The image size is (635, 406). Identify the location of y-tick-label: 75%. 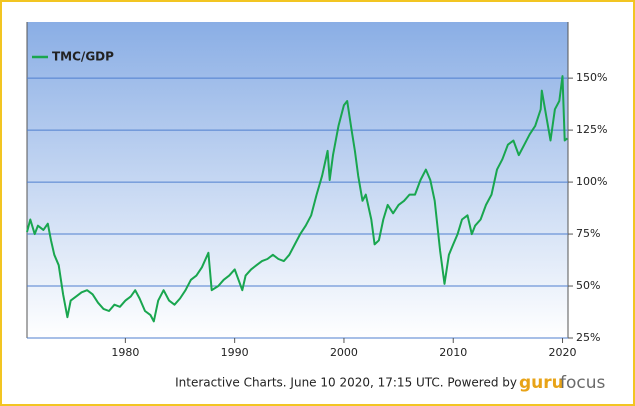
(588, 233).